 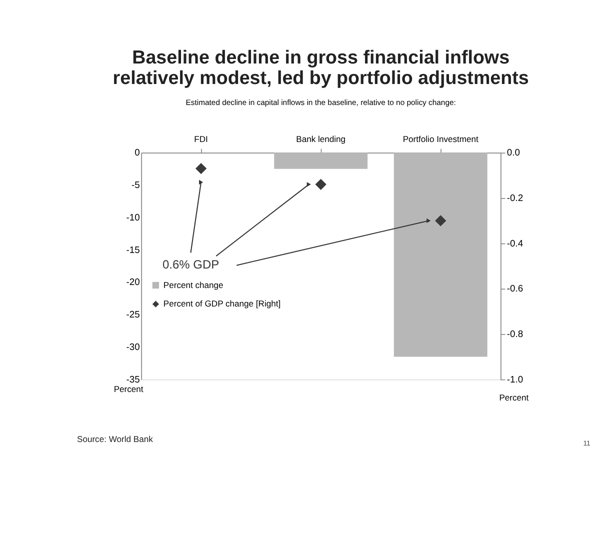 I want to click on legend-label: Percent change, so click(x=193, y=285).